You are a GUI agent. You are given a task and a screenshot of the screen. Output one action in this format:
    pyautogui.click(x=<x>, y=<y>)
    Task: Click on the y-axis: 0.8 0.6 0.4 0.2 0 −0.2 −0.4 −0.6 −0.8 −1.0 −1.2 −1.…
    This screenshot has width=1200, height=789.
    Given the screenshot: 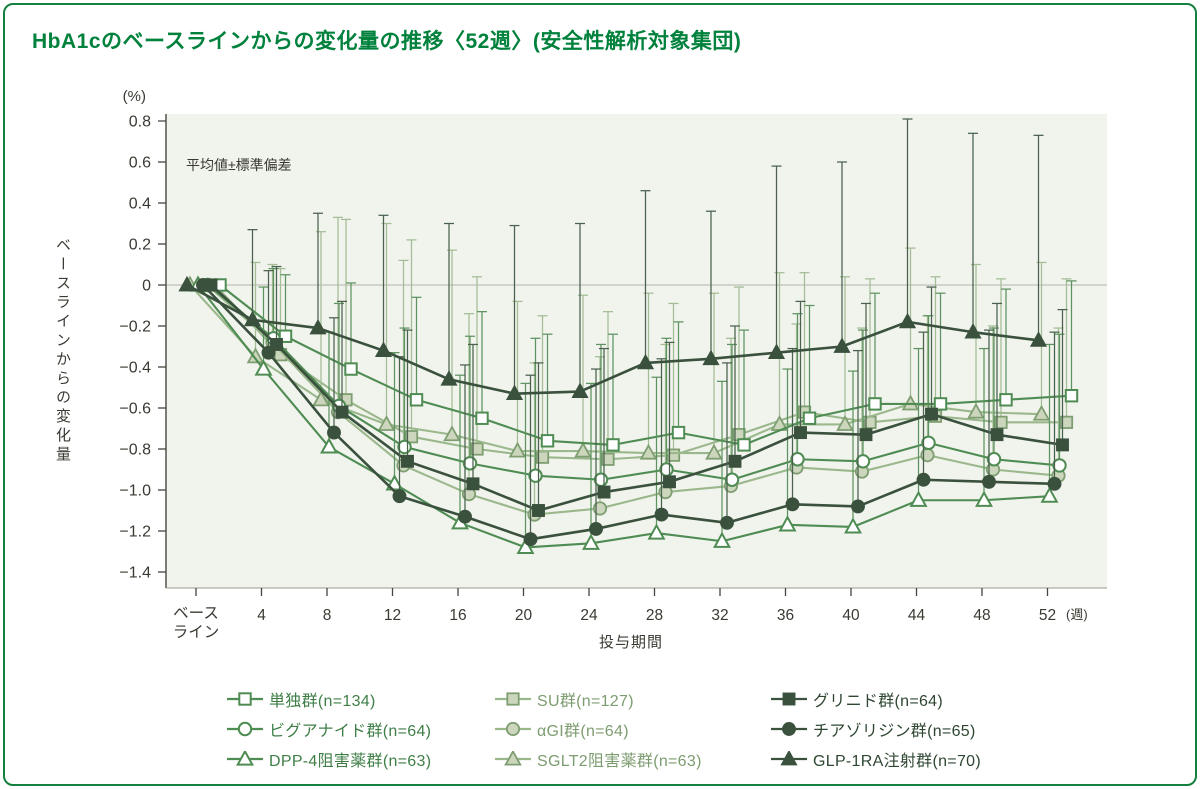 What is the action you would take?
    pyautogui.click(x=142, y=348)
    